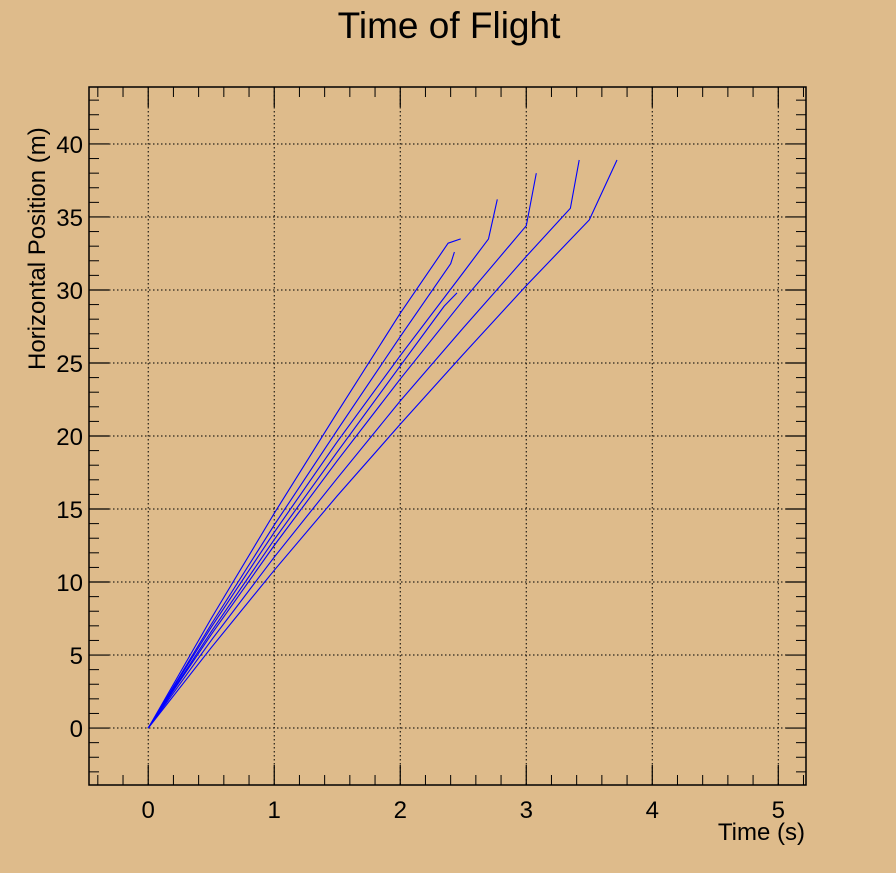 This screenshot has width=896, height=873. Describe the element at coordinates (449, 25) in the screenshot. I see `chart-title: Time of Flight` at that location.